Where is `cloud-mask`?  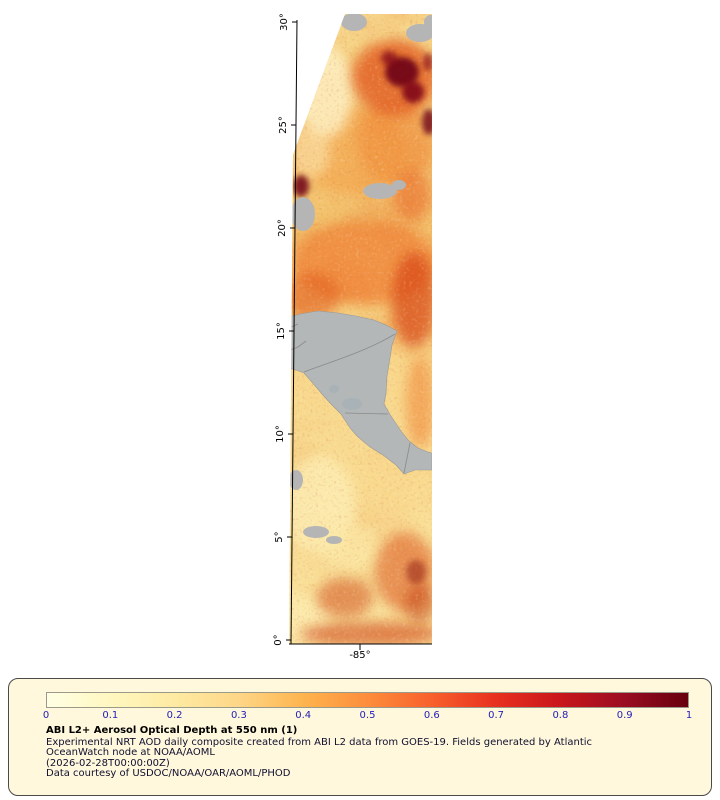
cloud-mask is located at coordinates (360, 279).